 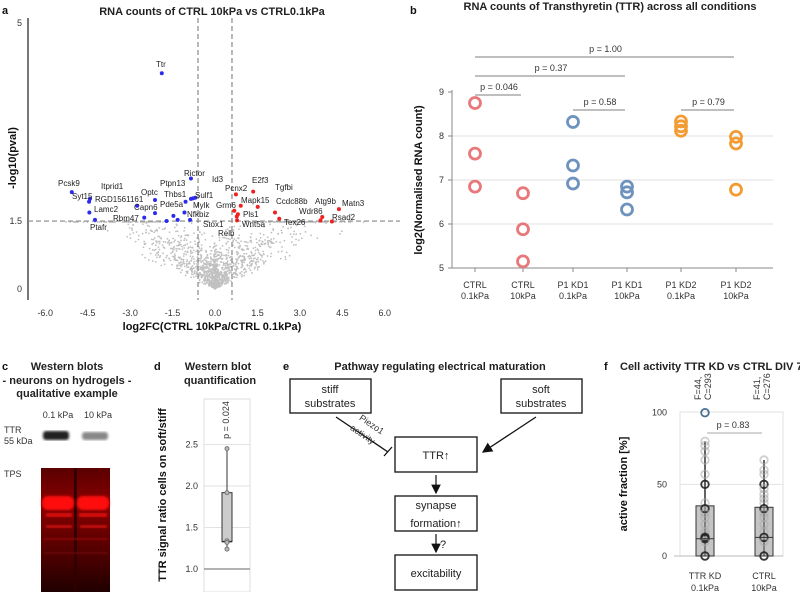 I want to click on synapse-formation-box: synapse formation↑, so click(x=436, y=513).